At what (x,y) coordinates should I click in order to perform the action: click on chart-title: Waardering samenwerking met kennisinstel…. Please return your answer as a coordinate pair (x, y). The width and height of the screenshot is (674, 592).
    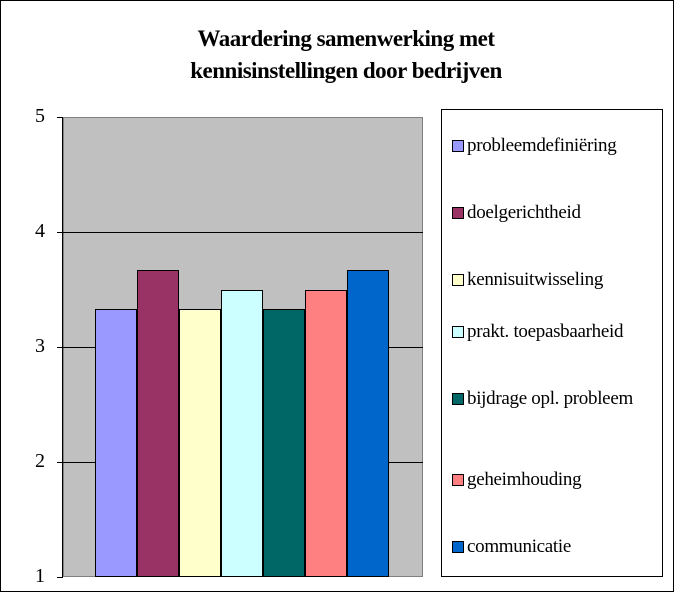
    Looking at the image, I should click on (346, 54).